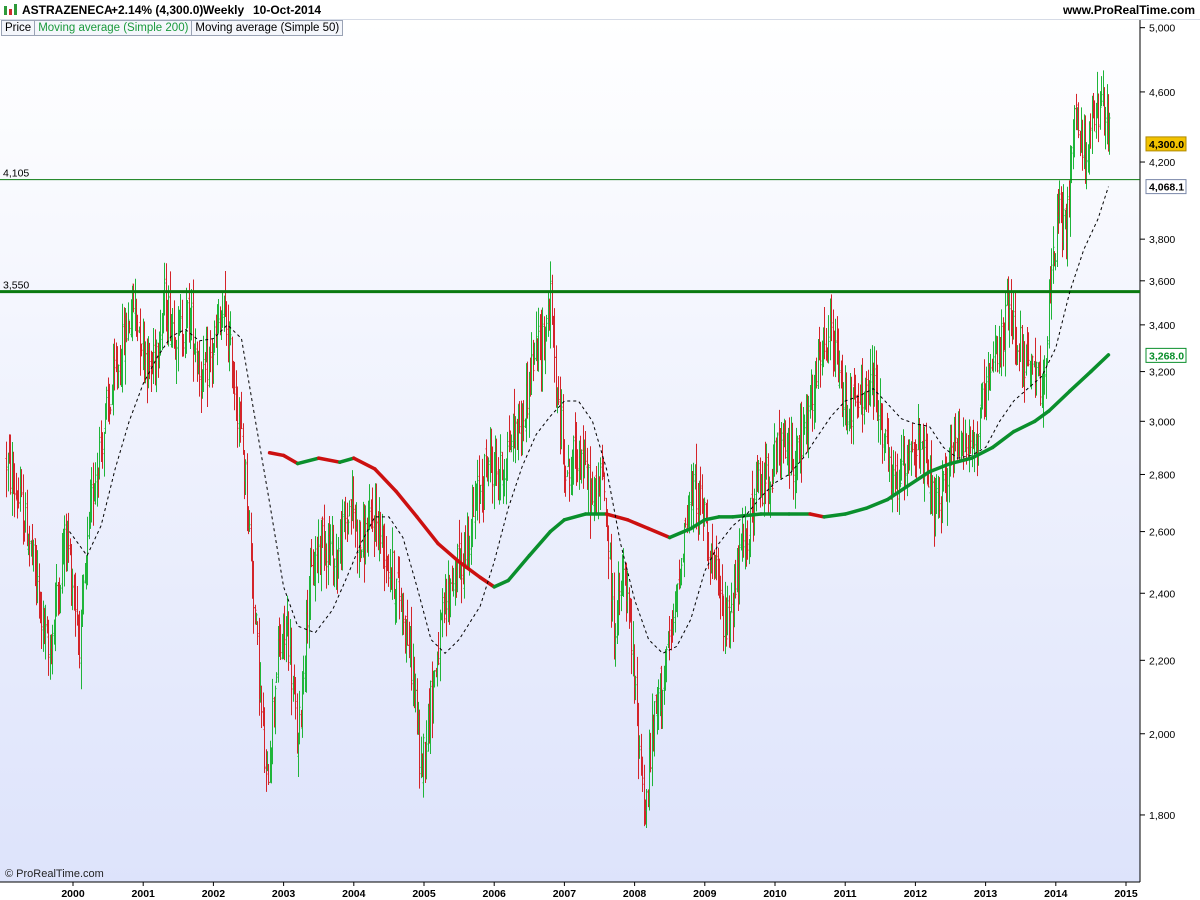 This screenshot has height=900, width=1200. I want to click on last-price-badge-label: 4,300.0, so click(1166, 145).